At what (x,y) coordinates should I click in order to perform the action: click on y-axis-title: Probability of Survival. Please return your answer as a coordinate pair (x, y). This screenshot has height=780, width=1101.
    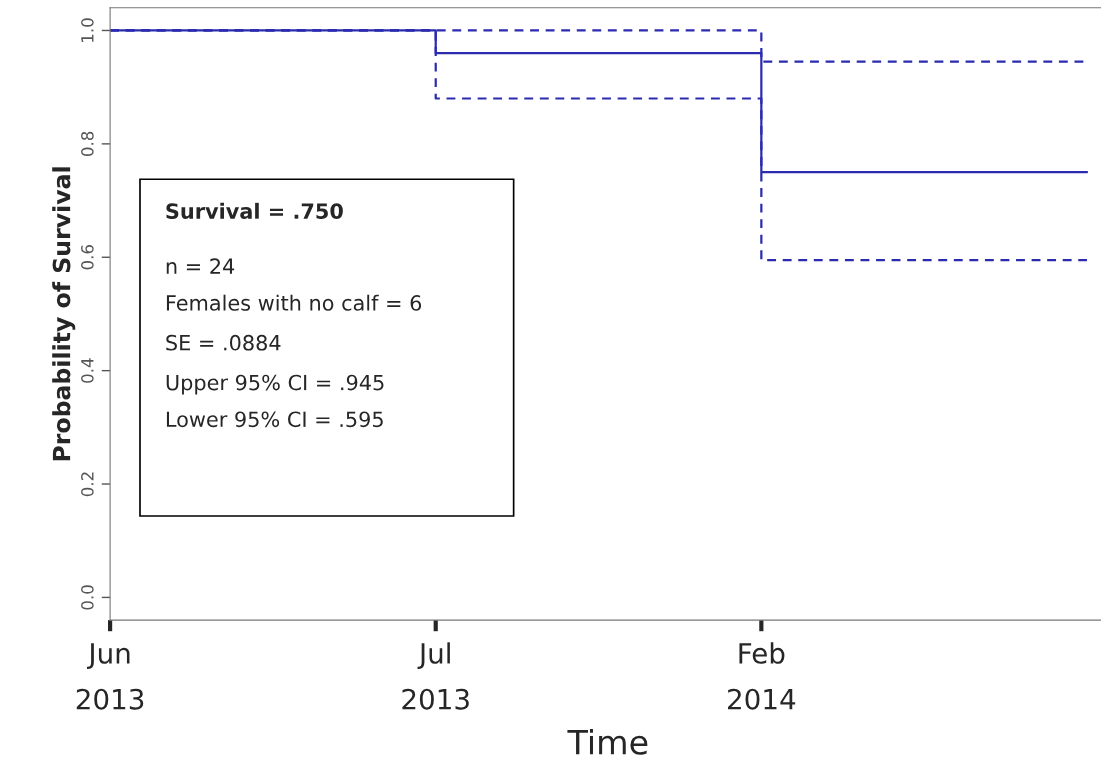
    Looking at the image, I should click on (64, 314).